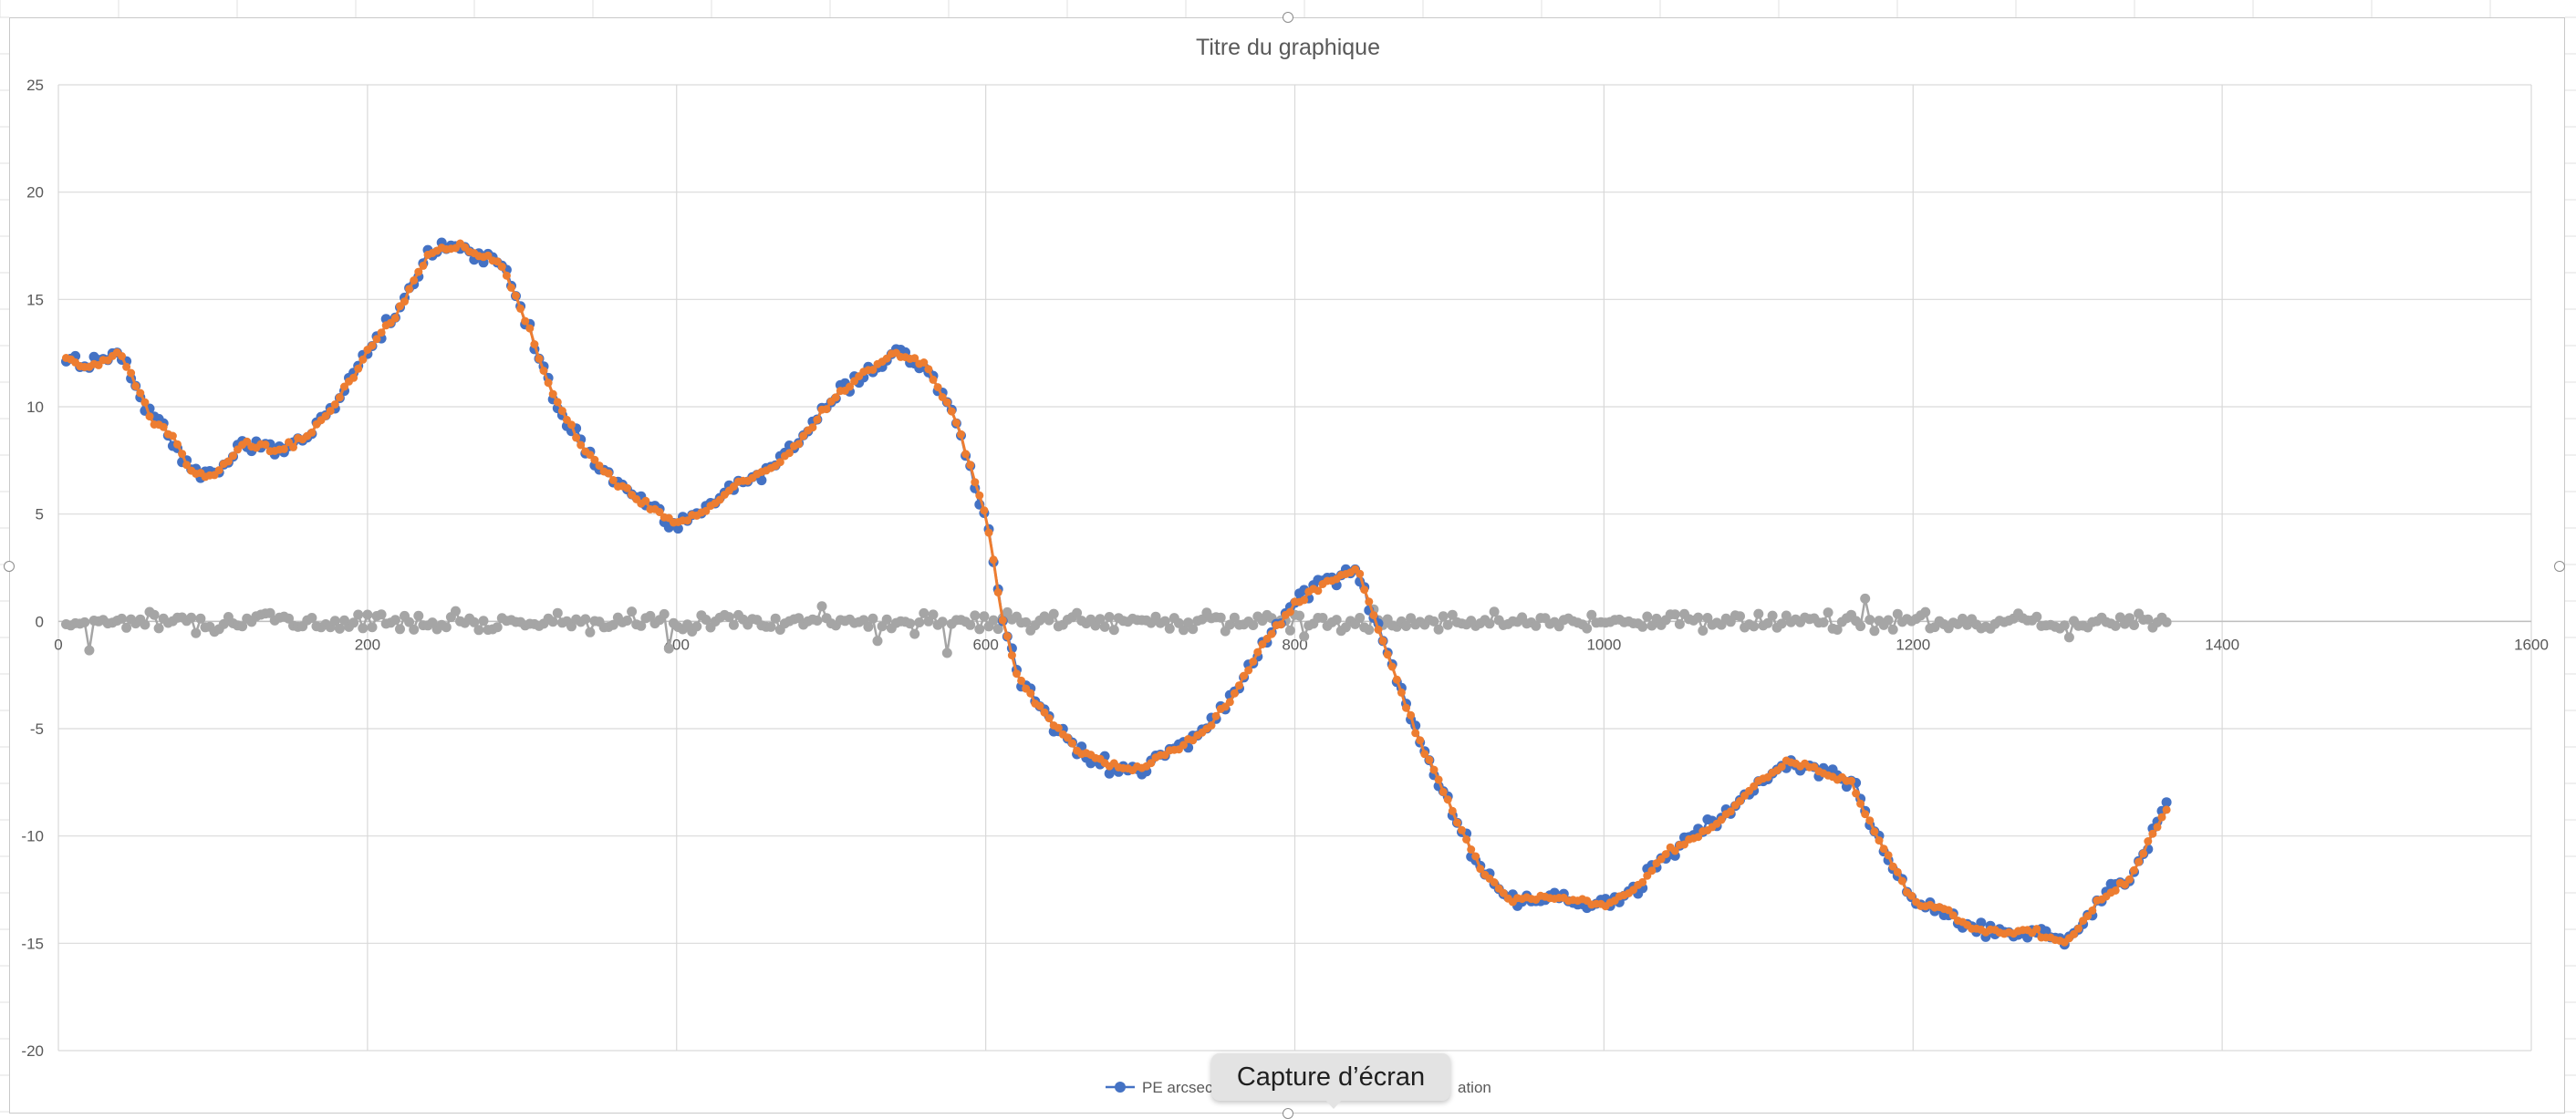  I want to click on resize-handle-right, so click(2559, 567).